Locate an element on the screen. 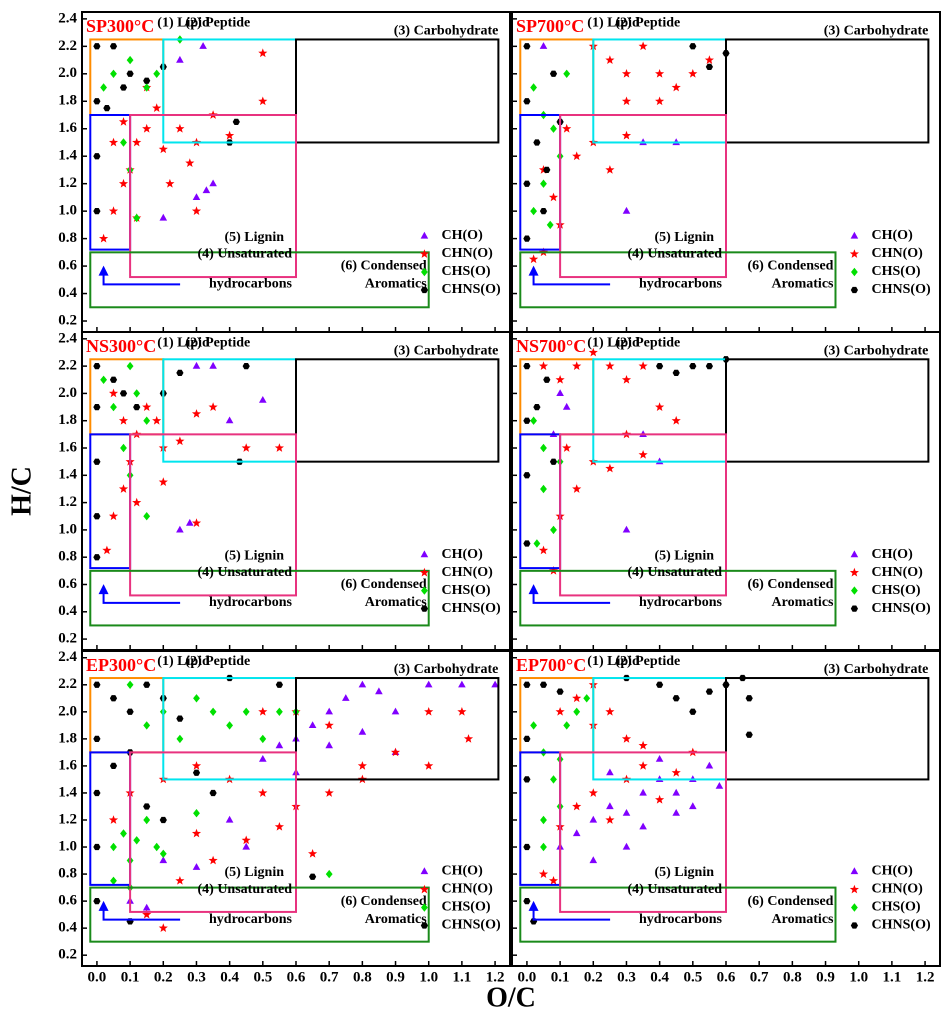 This screenshot has height=1015, width=943. x-tick-label: 0.3 is located at coordinates (626, 977).